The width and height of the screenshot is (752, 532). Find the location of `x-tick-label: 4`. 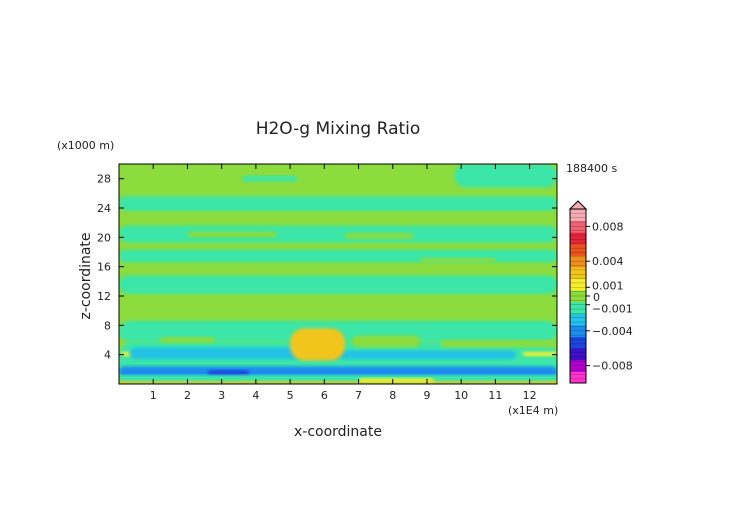

x-tick-label: 4 is located at coordinates (255, 395).